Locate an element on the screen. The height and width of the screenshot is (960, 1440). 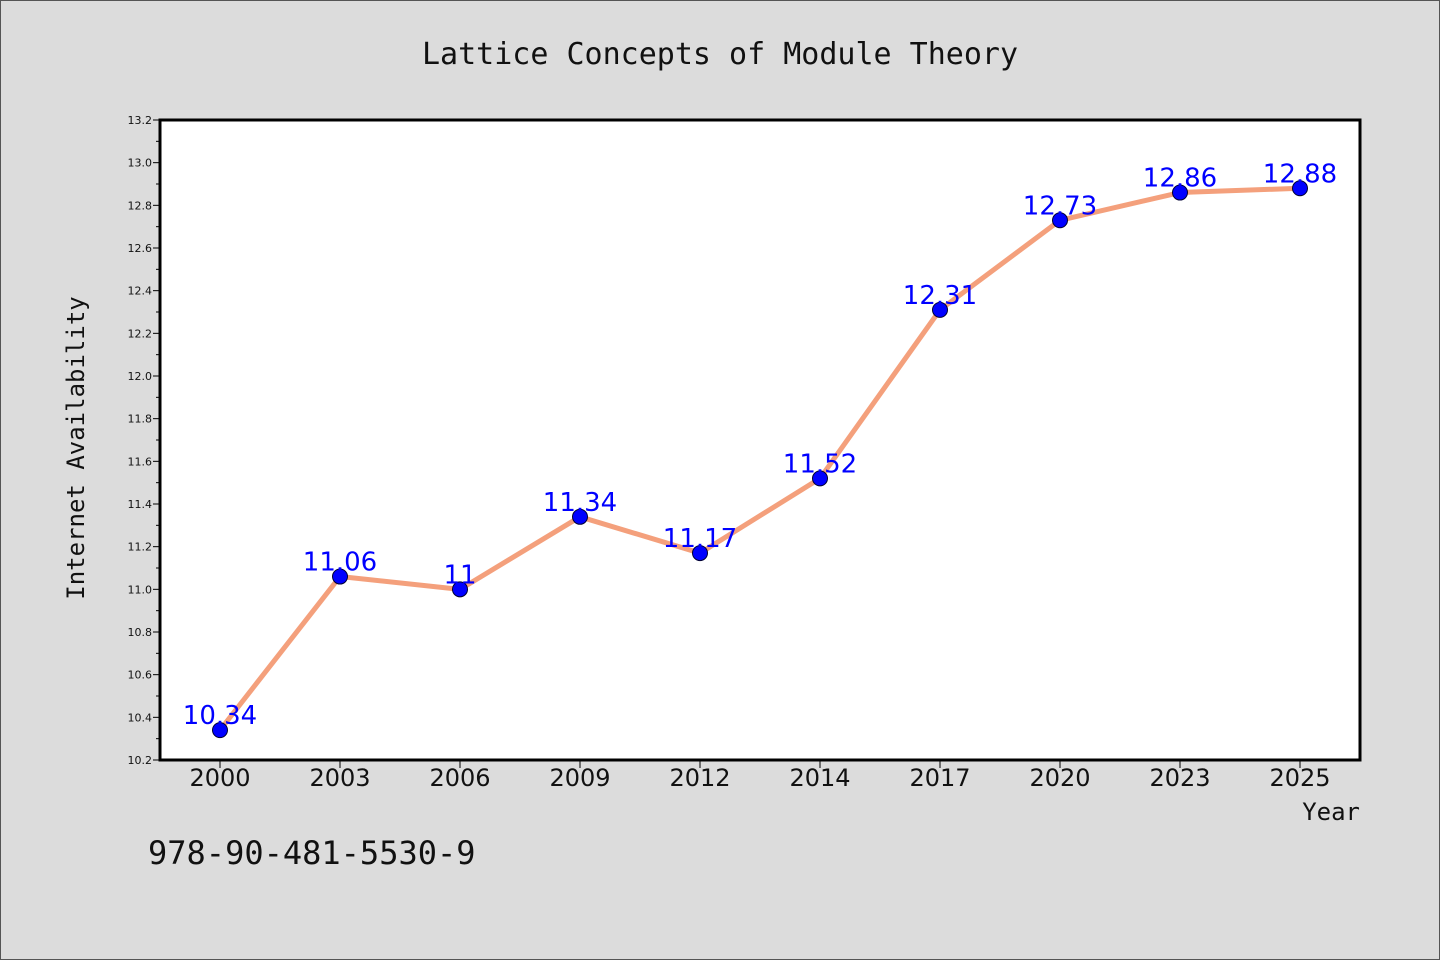
data-label: 11.34 is located at coordinates (580, 503).